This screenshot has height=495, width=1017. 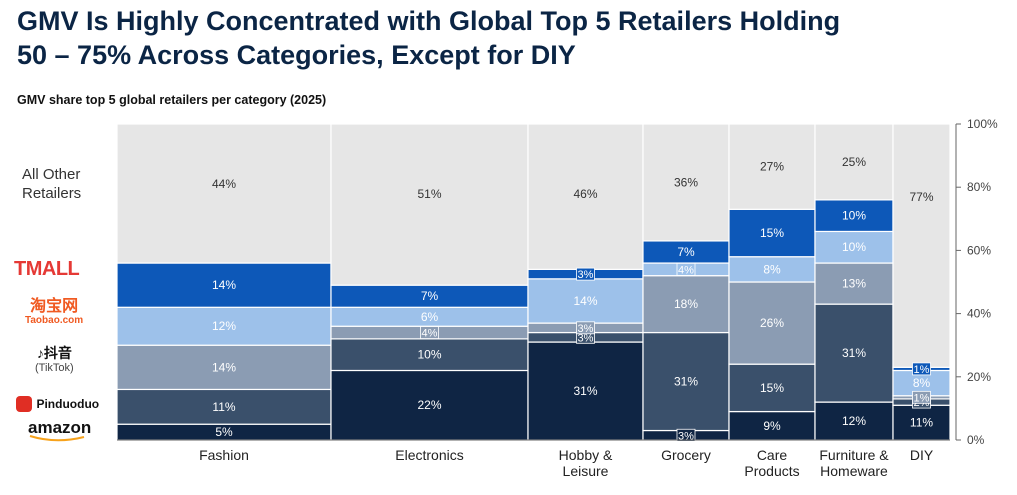 What do you see at coordinates (979, 314) in the screenshot?
I see `y-tick-label-2: 40%` at bounding box center [979, 314].